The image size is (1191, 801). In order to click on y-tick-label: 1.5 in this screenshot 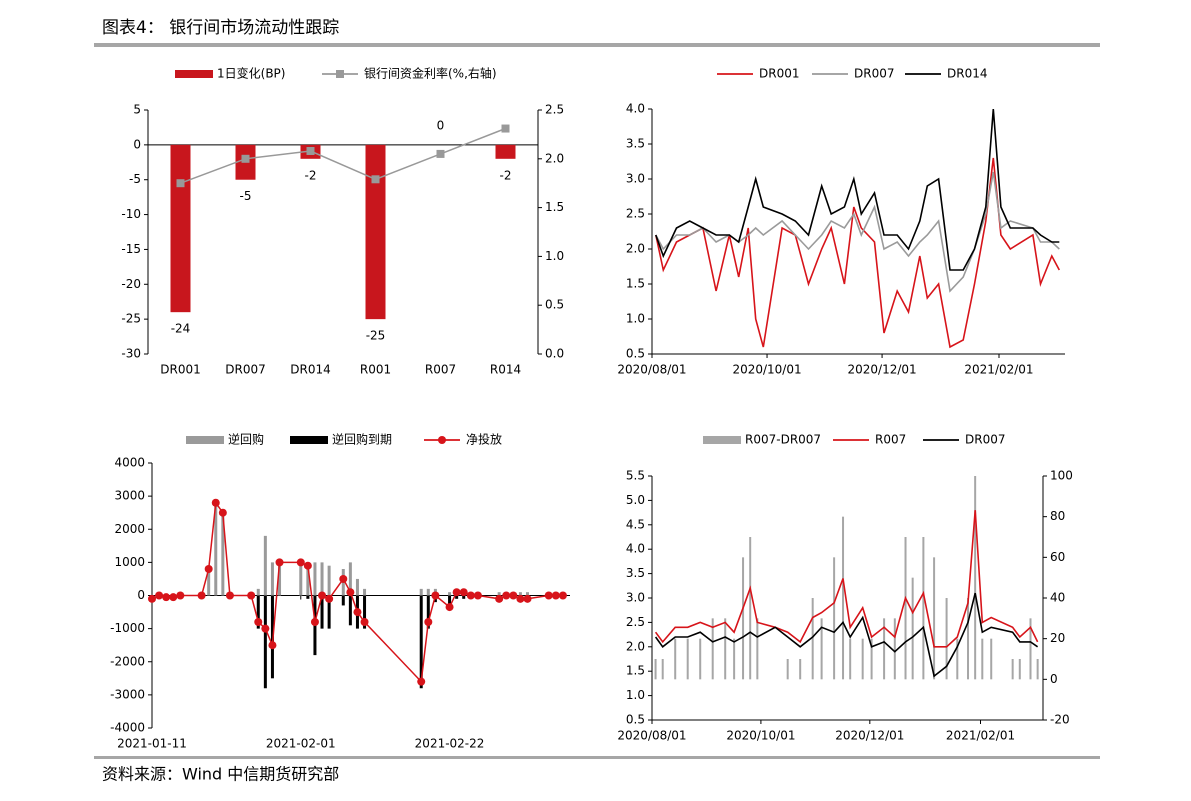, I will do `click(635, 284)`.